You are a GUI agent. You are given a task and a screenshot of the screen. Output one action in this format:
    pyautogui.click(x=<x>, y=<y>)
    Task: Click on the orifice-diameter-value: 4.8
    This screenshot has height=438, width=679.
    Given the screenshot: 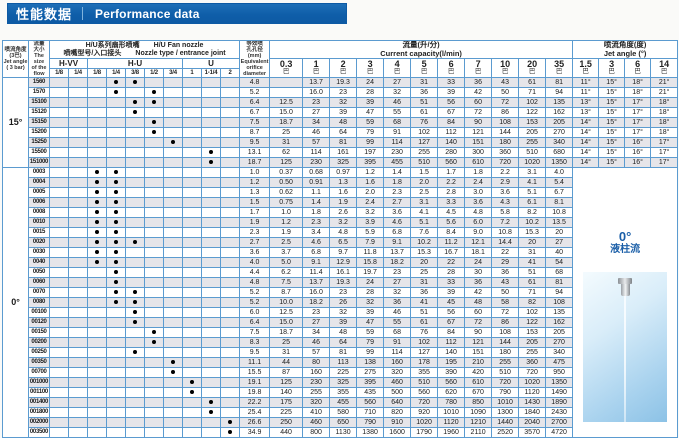 What is the action you would take?
    pyautogui.click(x=255, y=282)
    